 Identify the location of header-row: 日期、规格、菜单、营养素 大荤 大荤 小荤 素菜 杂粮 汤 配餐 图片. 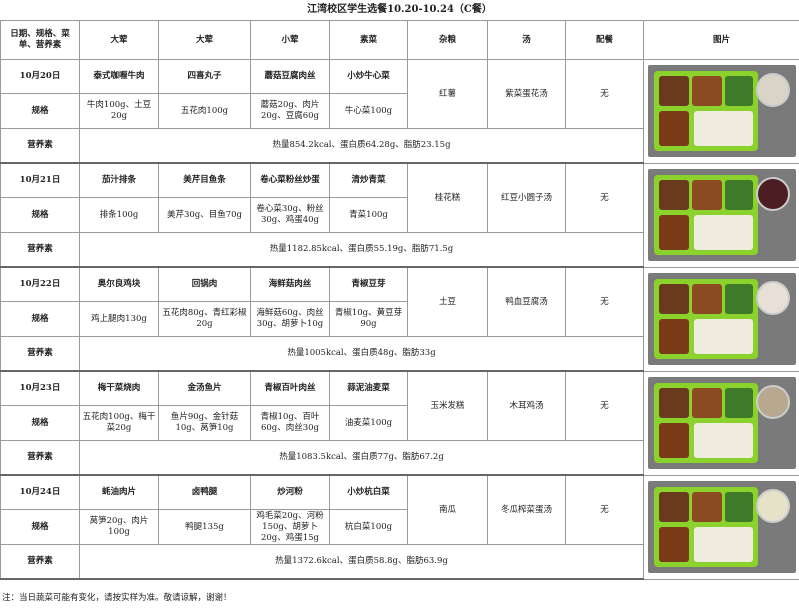
(399, 40).